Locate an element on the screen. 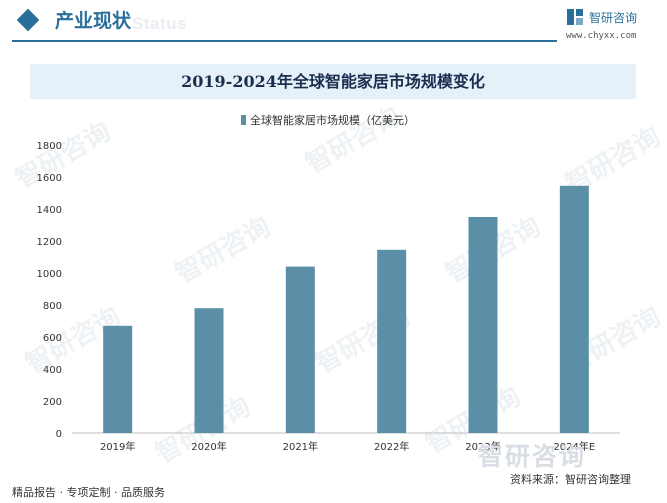 The height and width of the screenshot is (503, 667). y-tick-label: 1200 is located at coordinates (49, 242).